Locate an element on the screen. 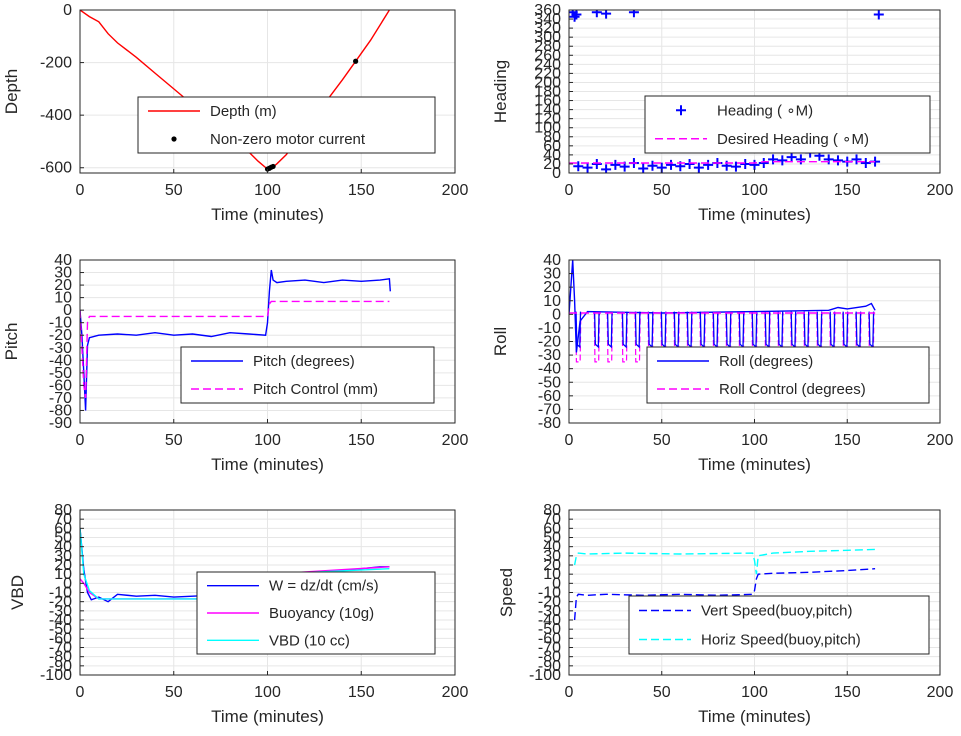  y-tick-label: 240 is located at coordinates (547, 64).